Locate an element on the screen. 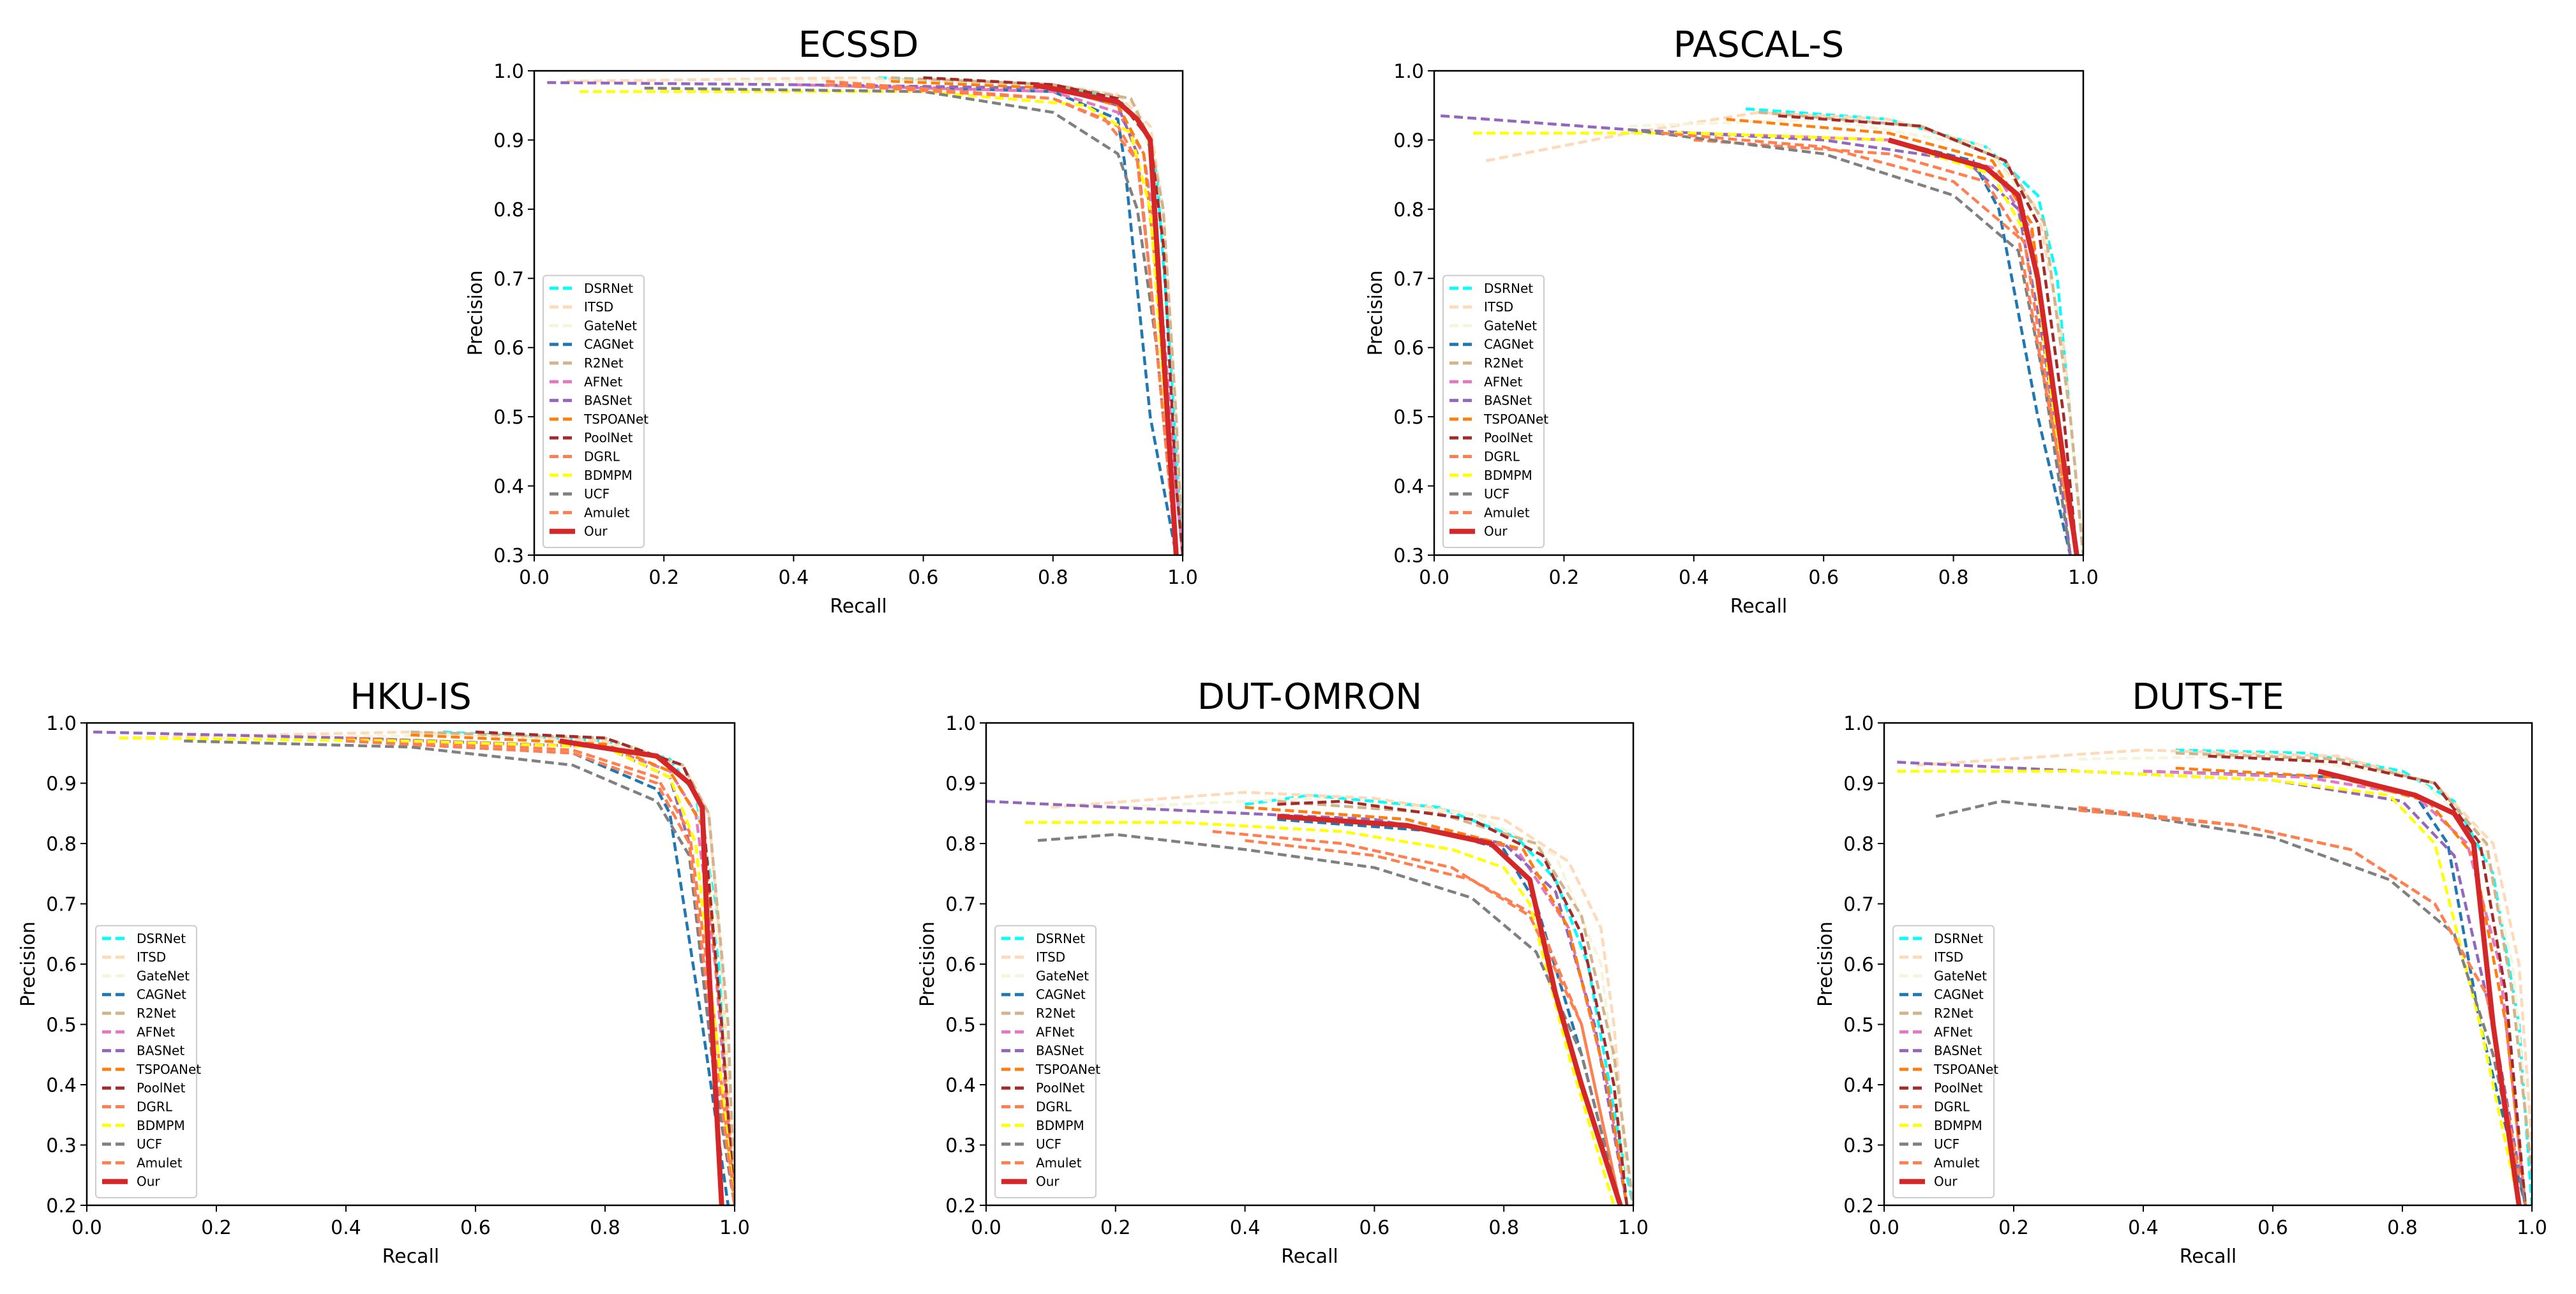  legend-label: CAGNet is located at coordinates (161, 995).